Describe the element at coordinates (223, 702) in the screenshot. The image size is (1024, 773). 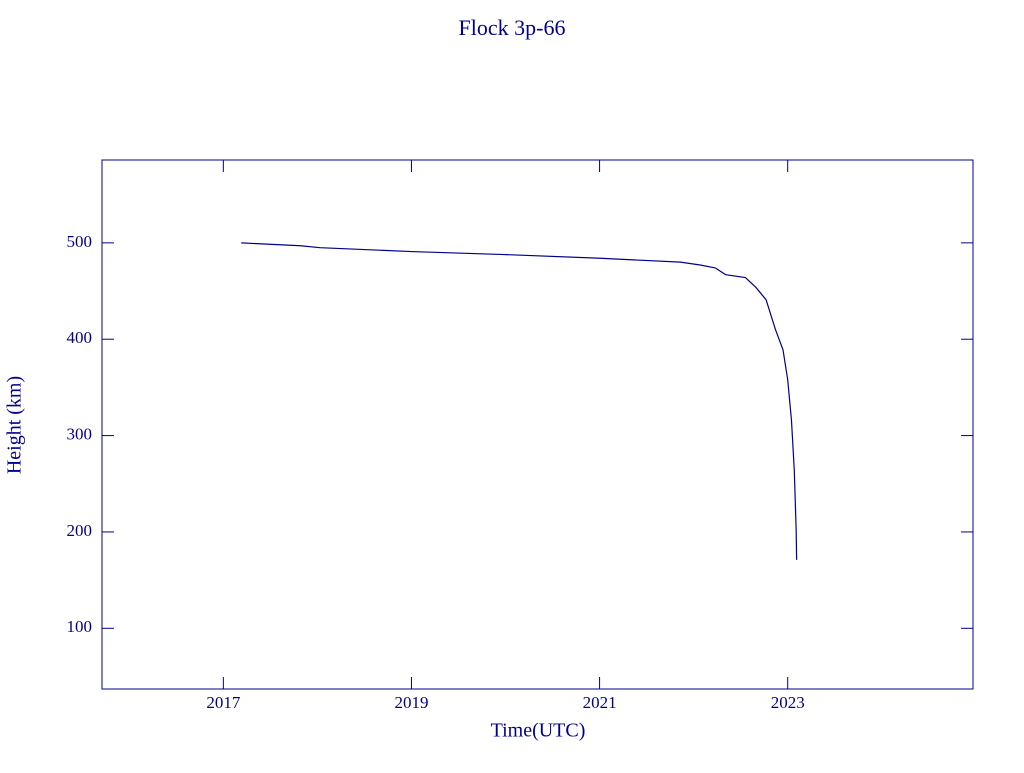
I see `x-tick-label: 2017` at that location.